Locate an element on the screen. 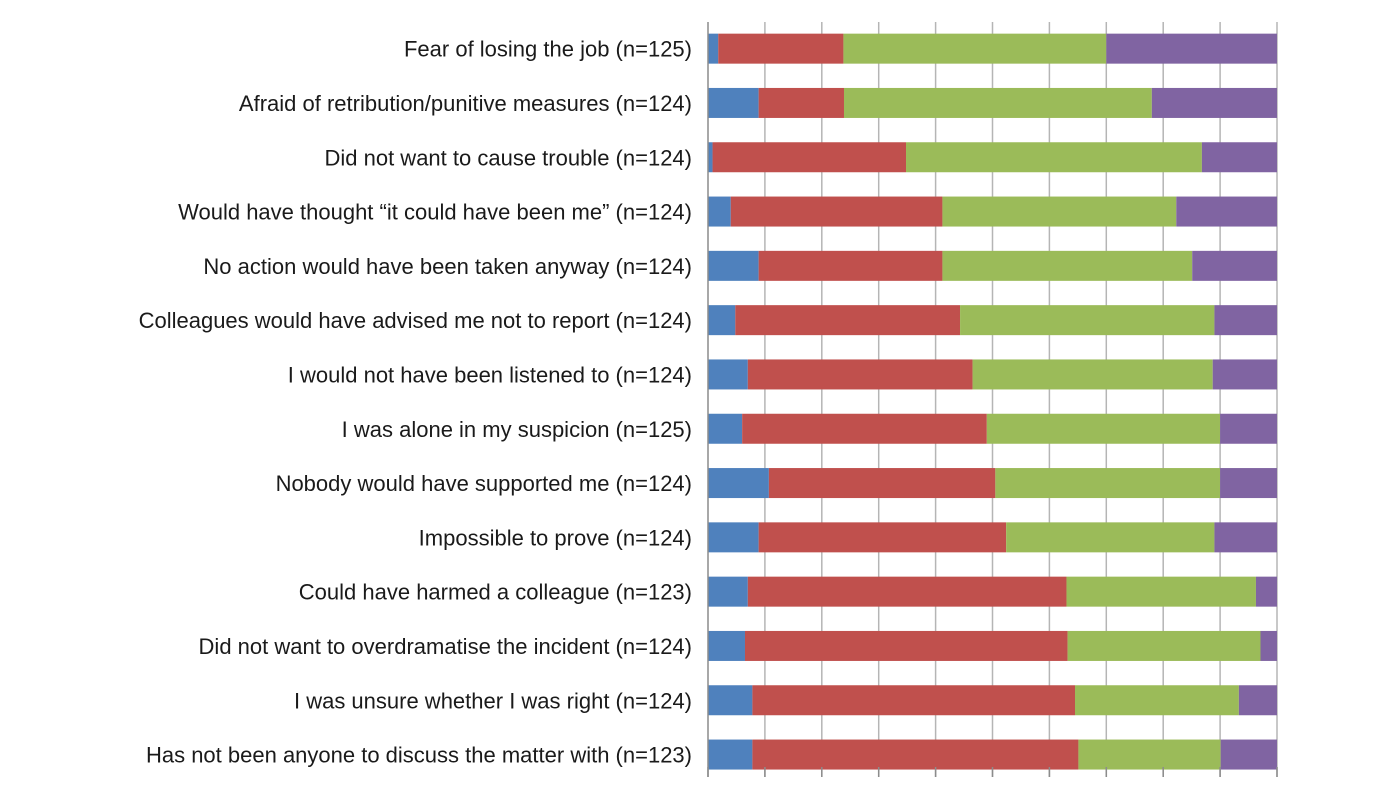  category-label: I was alone in my suspicion (n=125) is located at coordinates (517, 429).